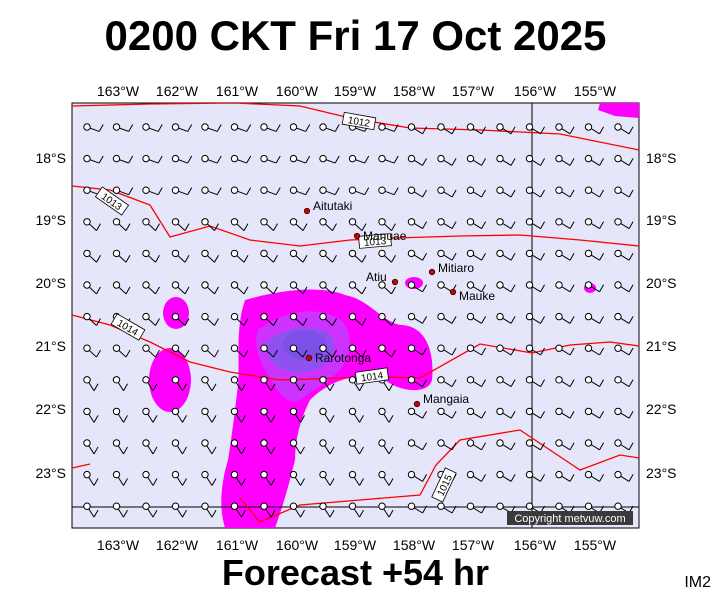  What do you see at coordinates (359, 122) in the screenshot?
I see `isobar-label-text: 1012` at bounding box center [359, 122].